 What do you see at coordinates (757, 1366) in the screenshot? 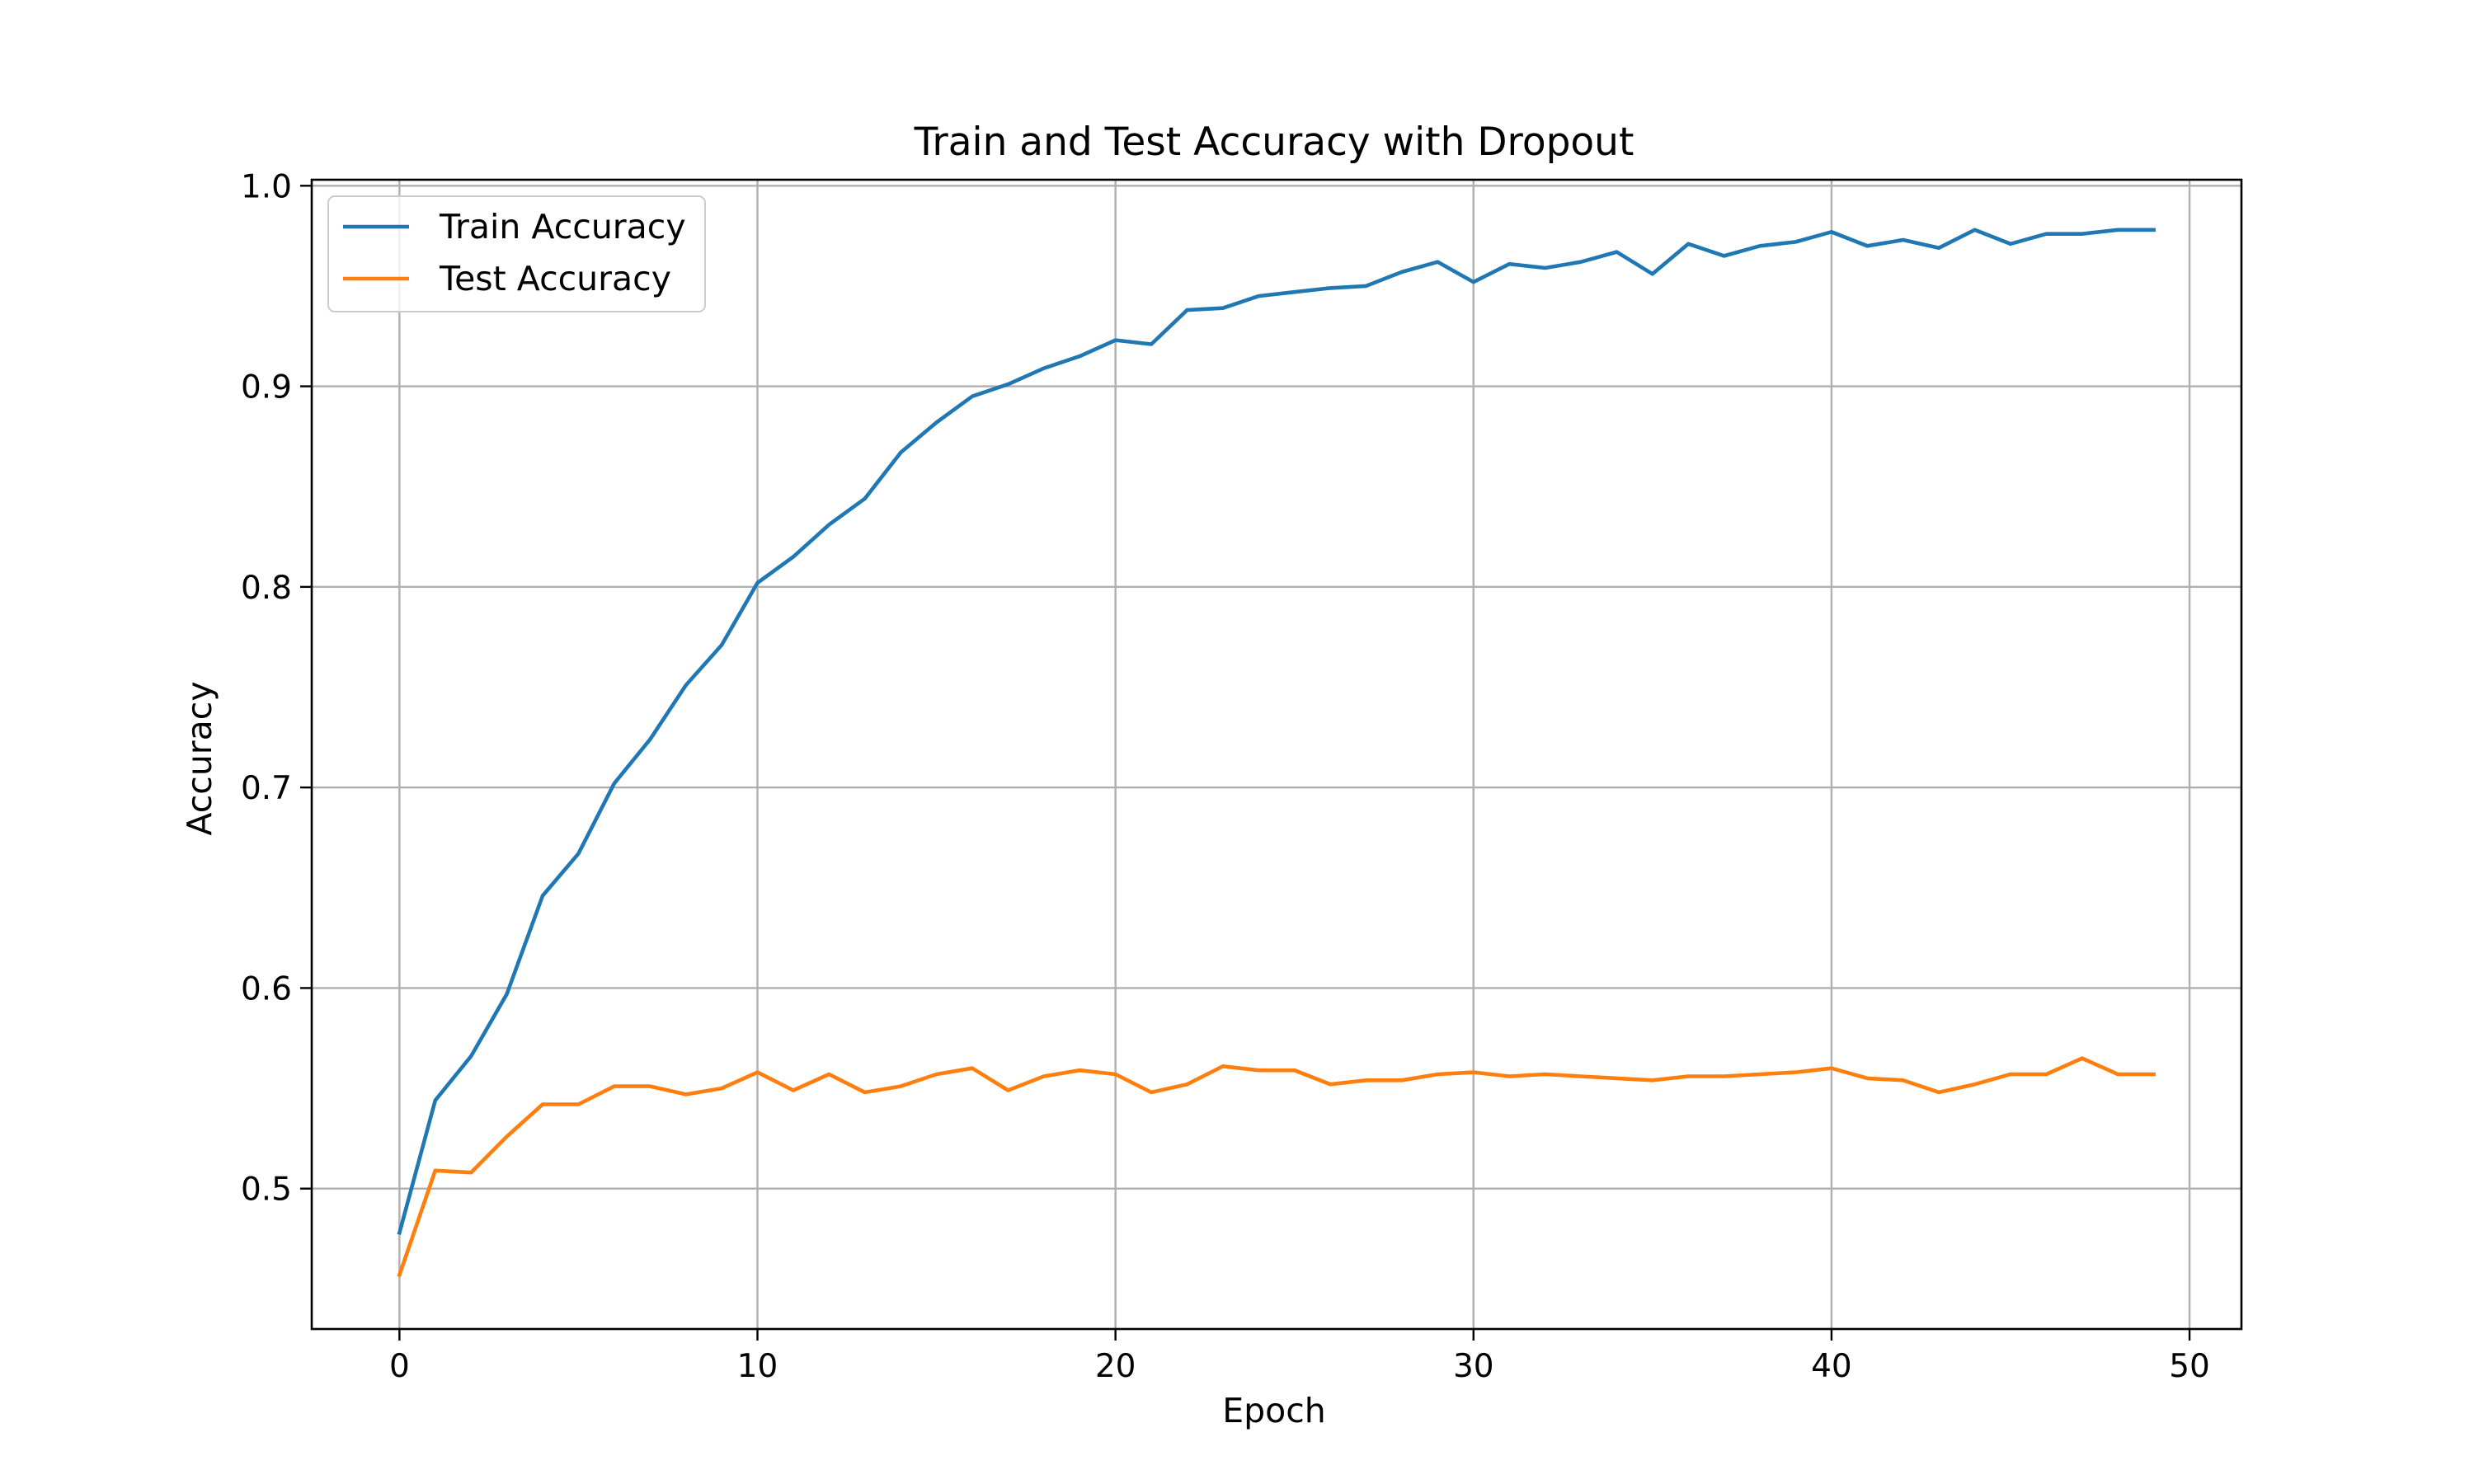
I see `x-tick-label: 10` at bounding box center [757, 1366].